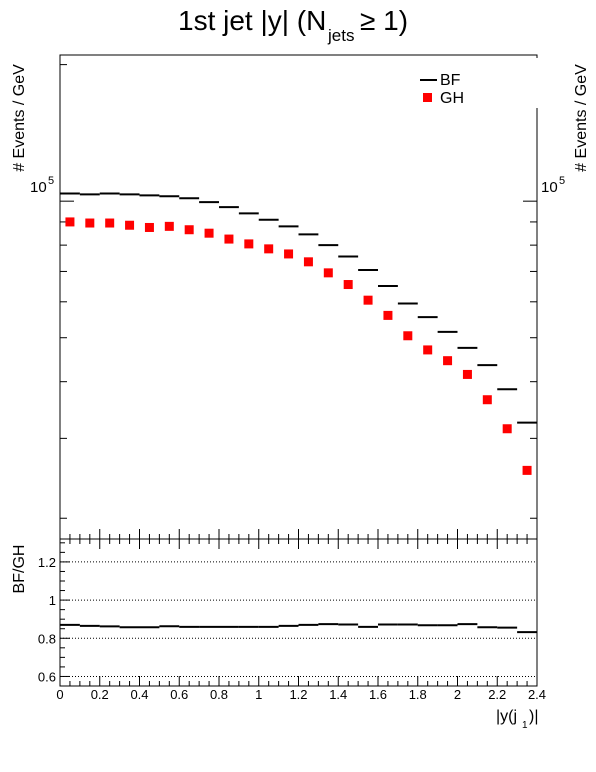 Image resolution: width=596 pixels, height=772 pixels. I want to click on x-axis-label: |y(j 1 )|, so click(517, 719).